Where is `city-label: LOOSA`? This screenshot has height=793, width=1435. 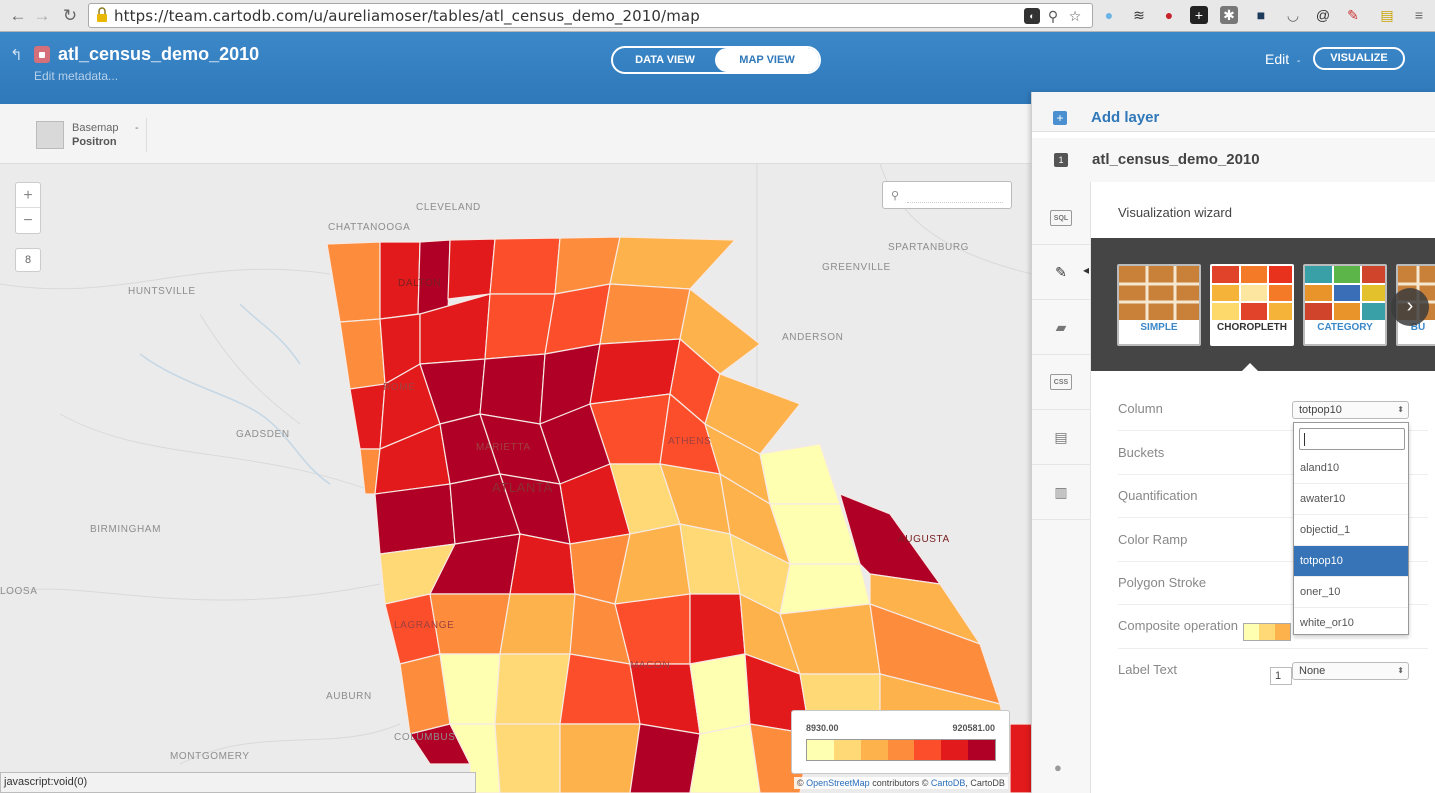 city-label: LOOSA is located at coordinates (19, 591).